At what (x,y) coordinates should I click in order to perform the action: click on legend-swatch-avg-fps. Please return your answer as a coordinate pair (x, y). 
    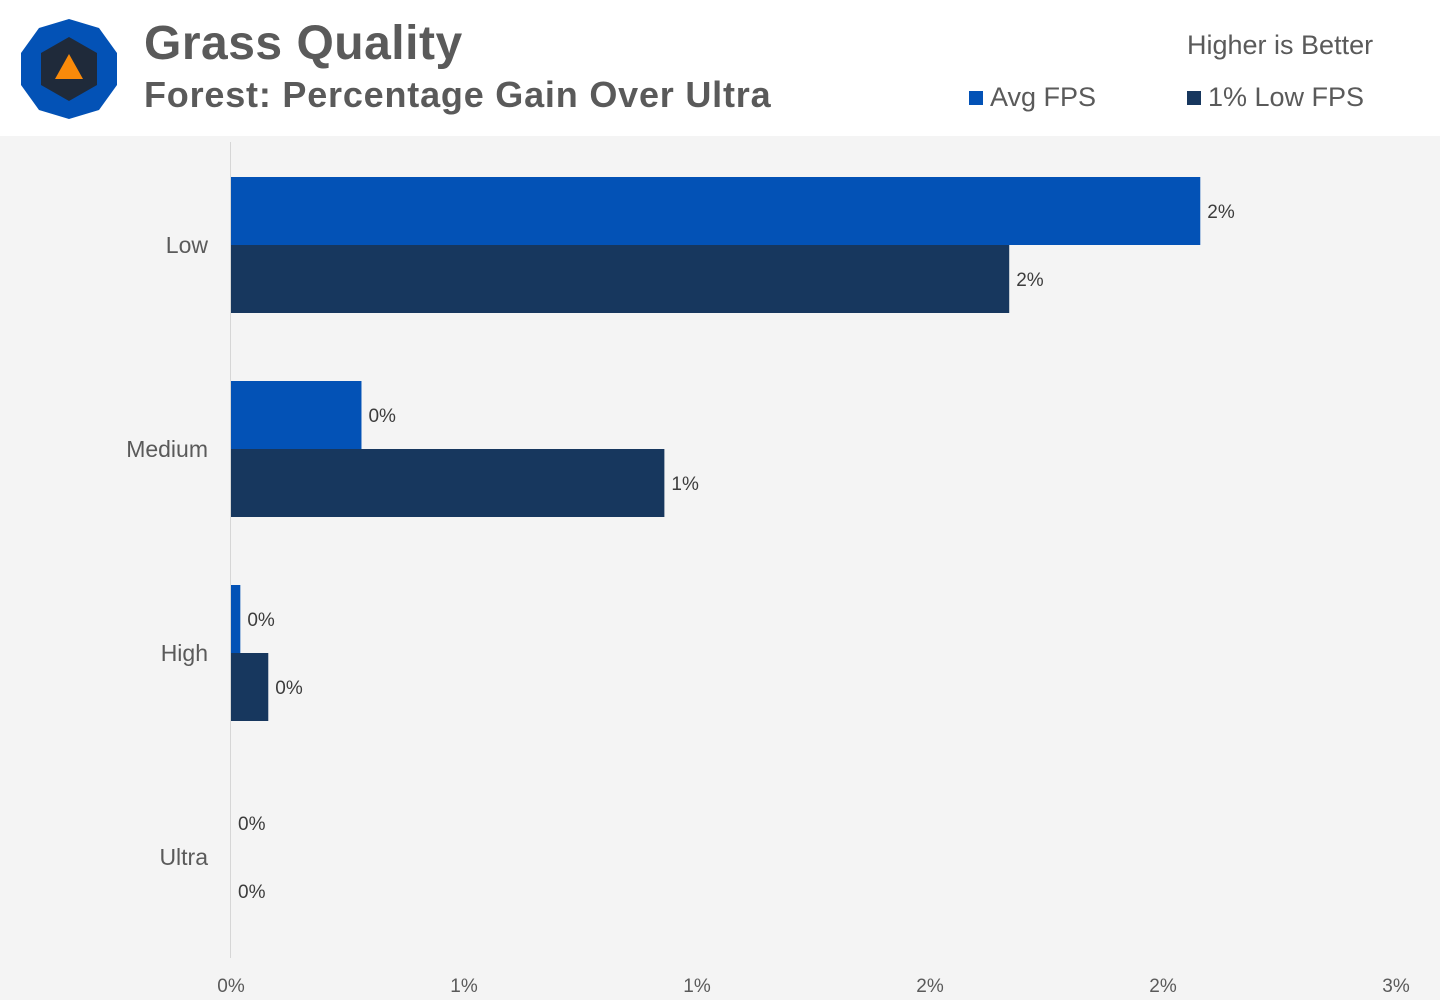
    Looking at the image, I should click on (976, 97).